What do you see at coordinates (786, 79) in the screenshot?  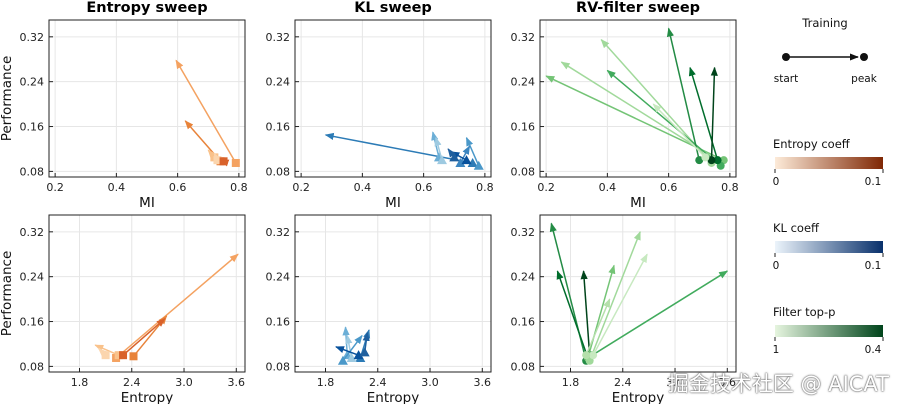 I see `legend-start-label: start` at bounding box center [786, 79].